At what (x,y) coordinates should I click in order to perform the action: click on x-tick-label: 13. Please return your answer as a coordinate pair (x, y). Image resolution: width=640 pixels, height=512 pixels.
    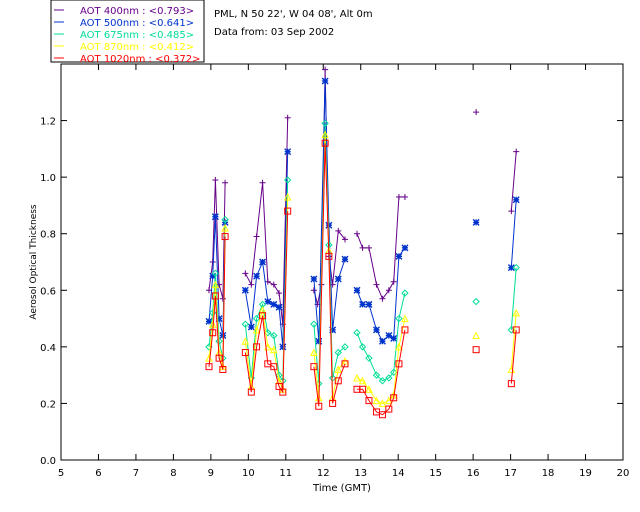
    Looking at the image, I should click on (360, 473).